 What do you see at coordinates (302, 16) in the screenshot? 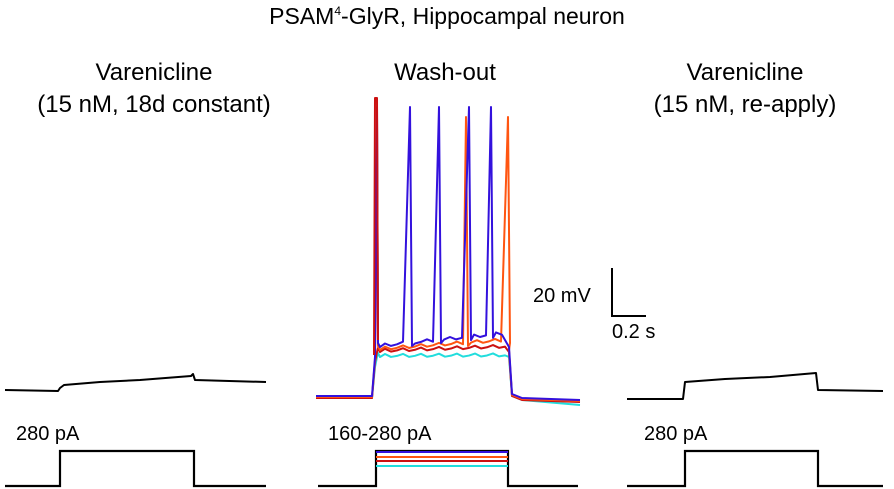
I see `title-main: PSAM` at bounding box center [302, 16].